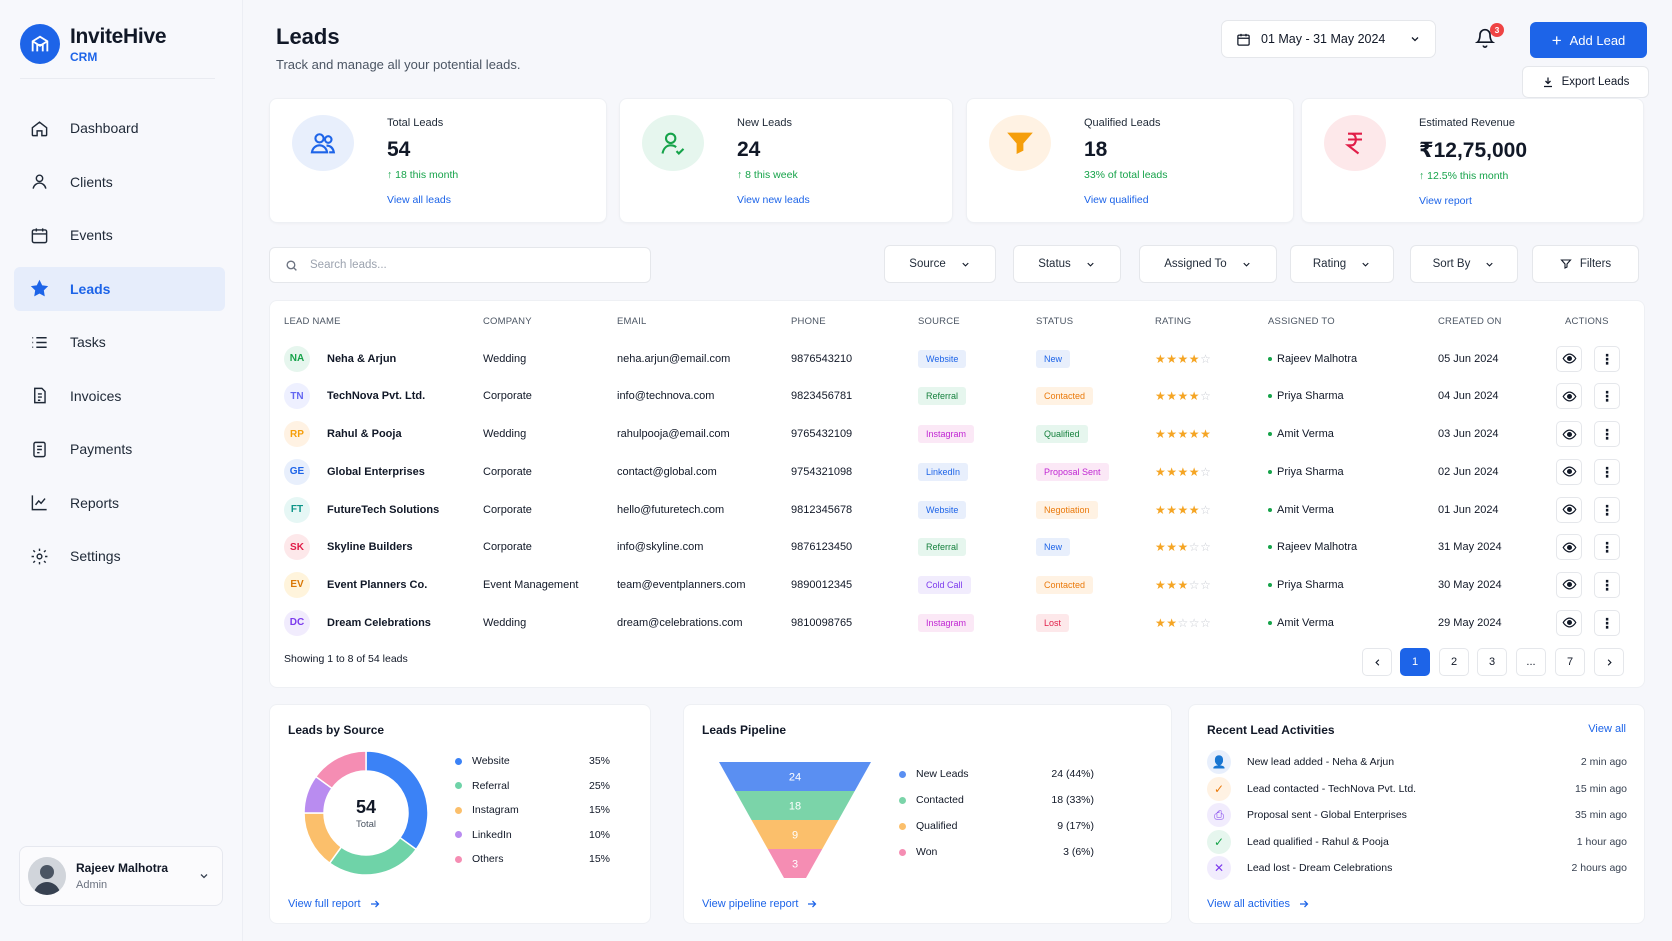 The height and width of the screenshot is (941, 1672). What do you see at coordinates (1377, 662) in the screenshot?
I see `prev-page-button` at bounding box center [1377, 662].